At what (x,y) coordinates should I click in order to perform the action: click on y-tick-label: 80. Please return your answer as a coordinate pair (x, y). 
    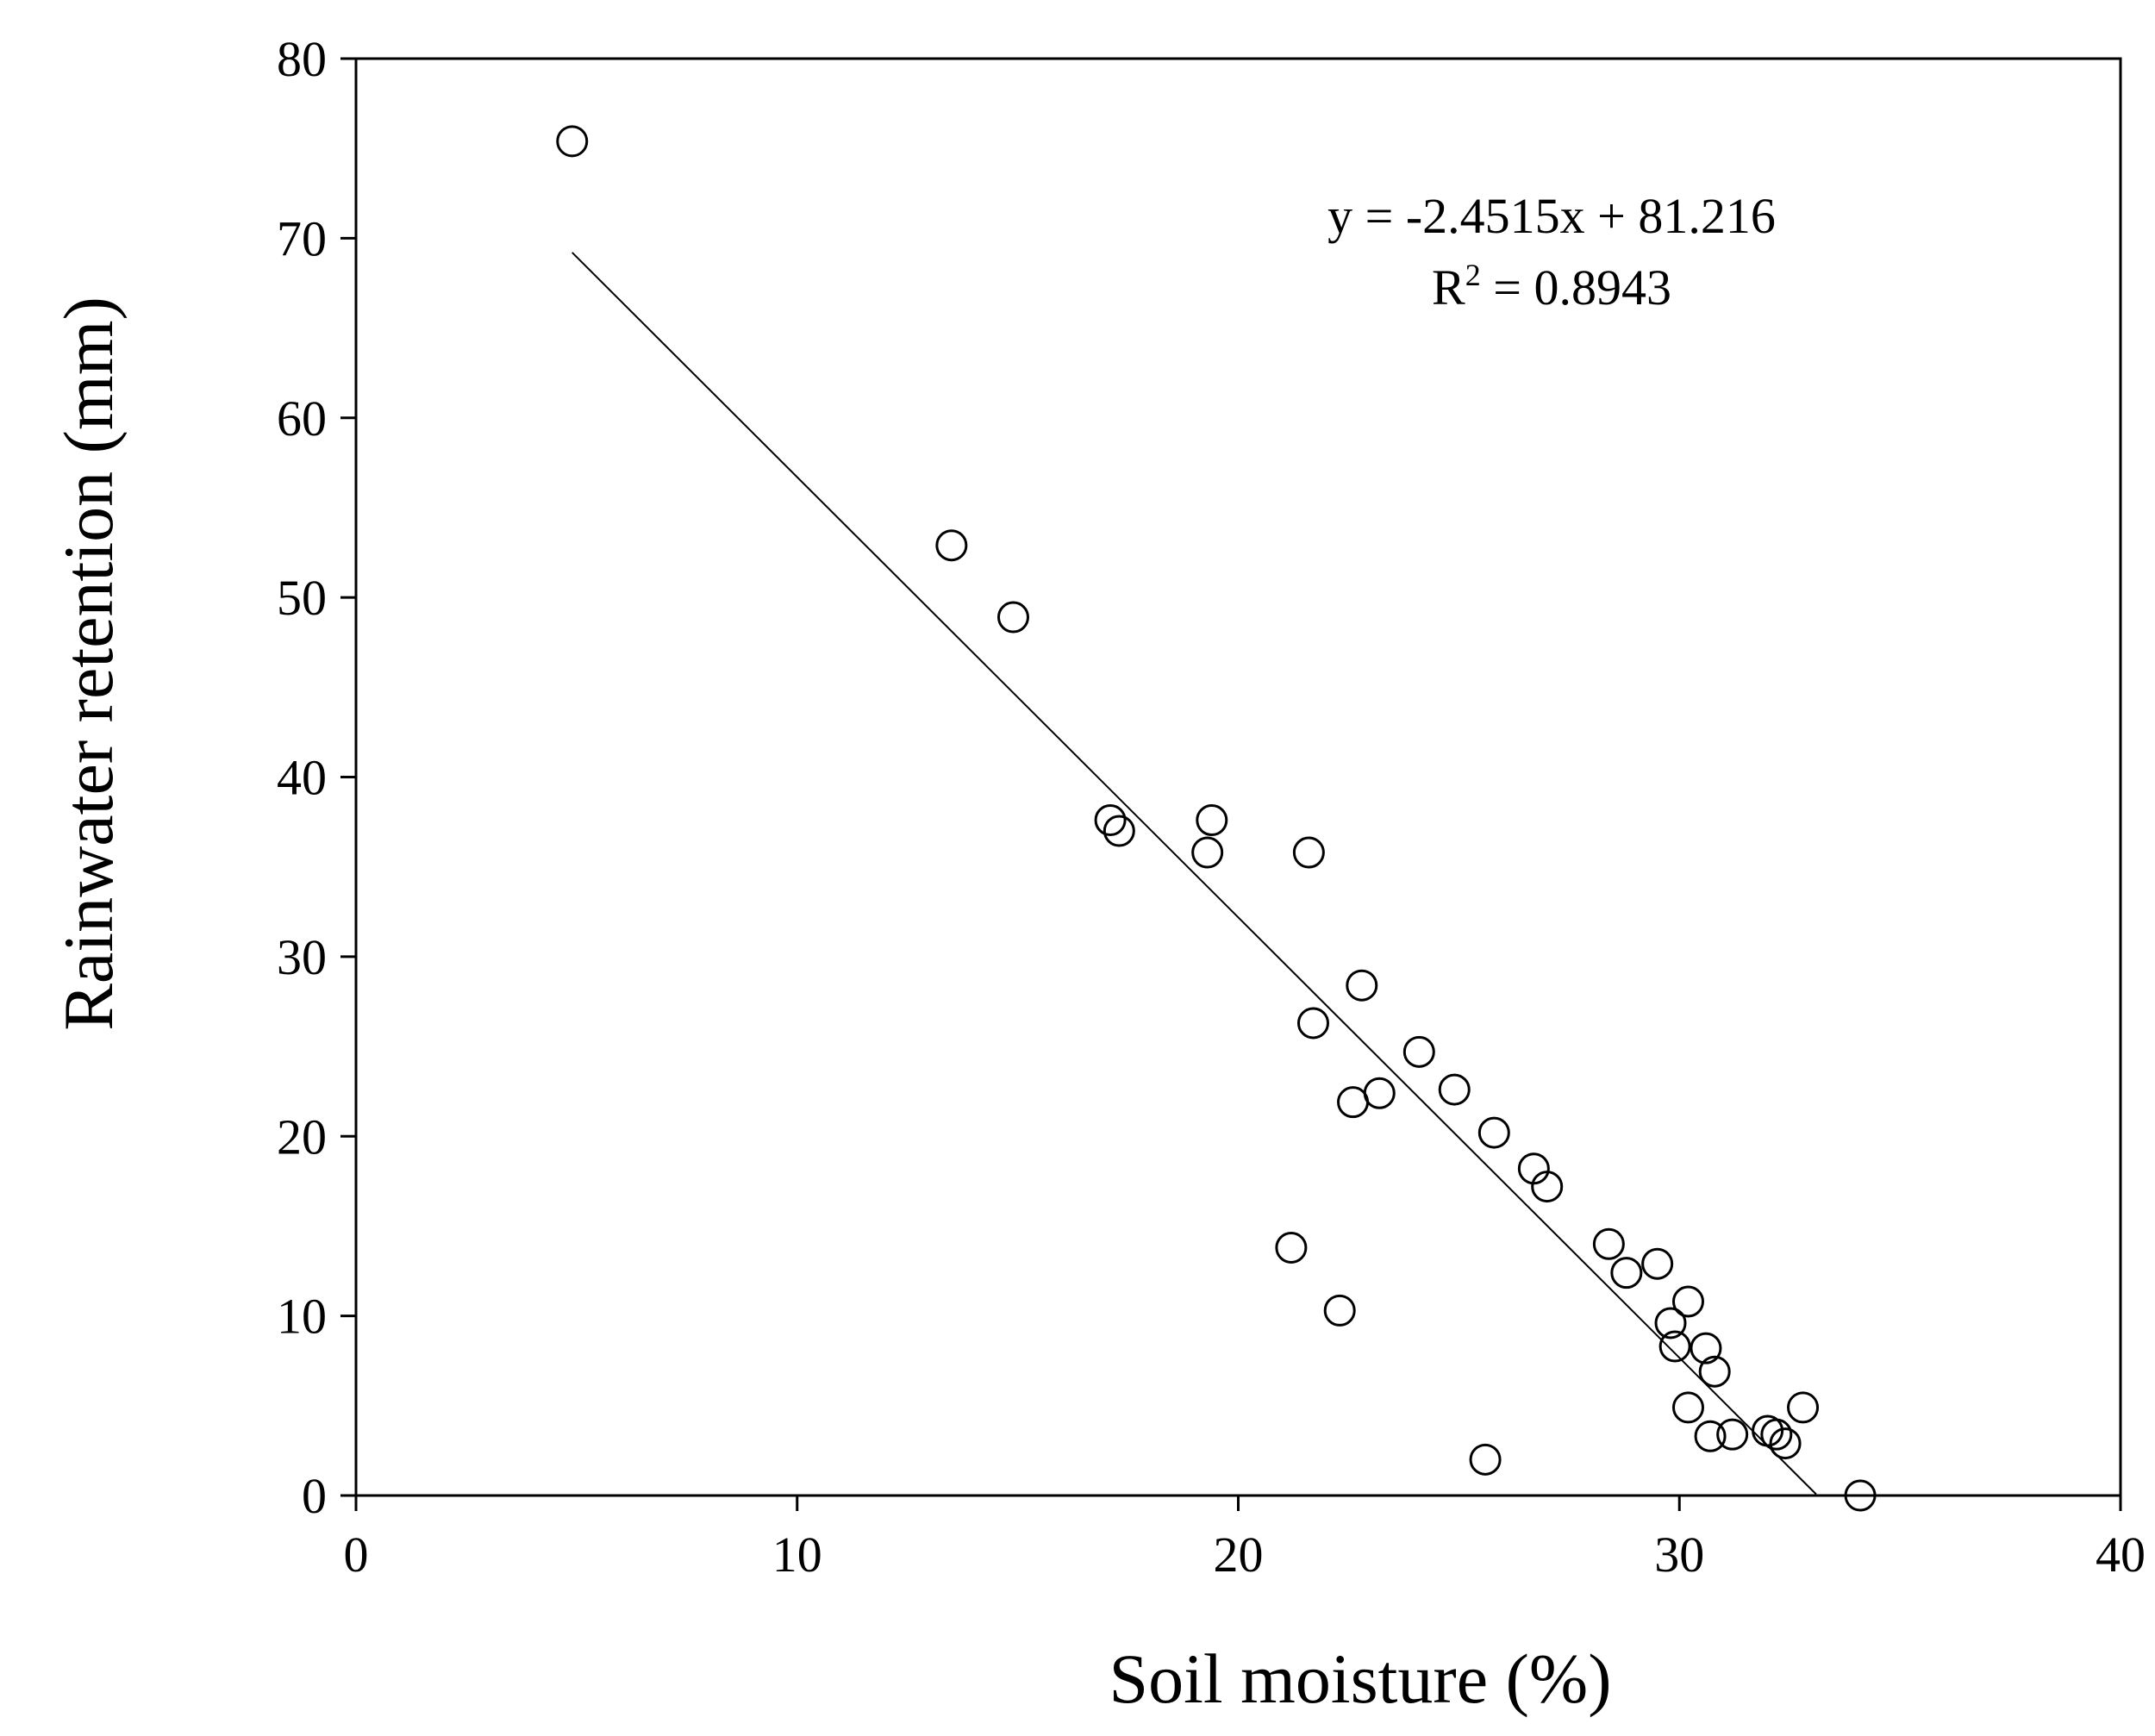
    Looking at the image, I should click on (302, 59).